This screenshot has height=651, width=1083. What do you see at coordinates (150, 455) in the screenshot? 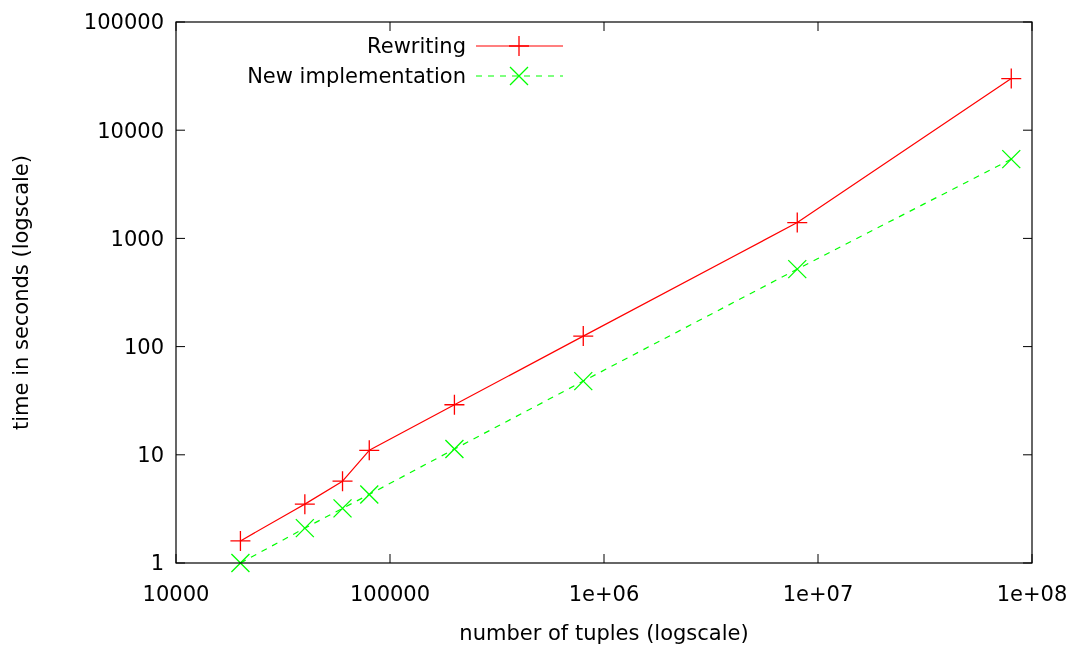
I see `y-tick-label: 10` at bounding box center [150, 455].